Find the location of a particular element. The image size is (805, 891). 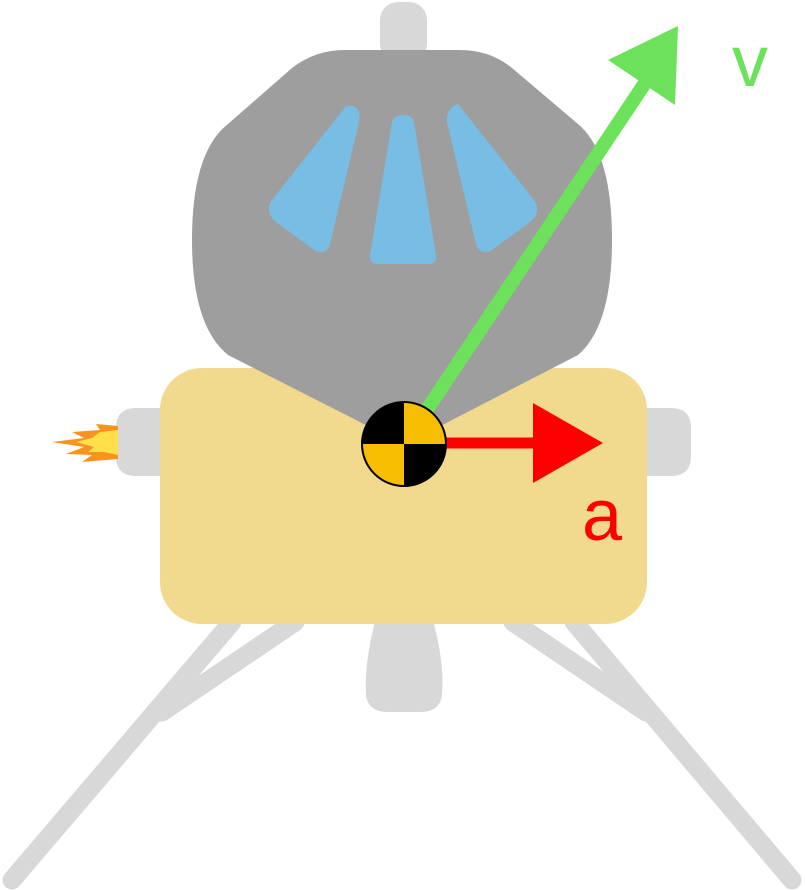

bottom-nozzle is located at coordinates (404, 661).